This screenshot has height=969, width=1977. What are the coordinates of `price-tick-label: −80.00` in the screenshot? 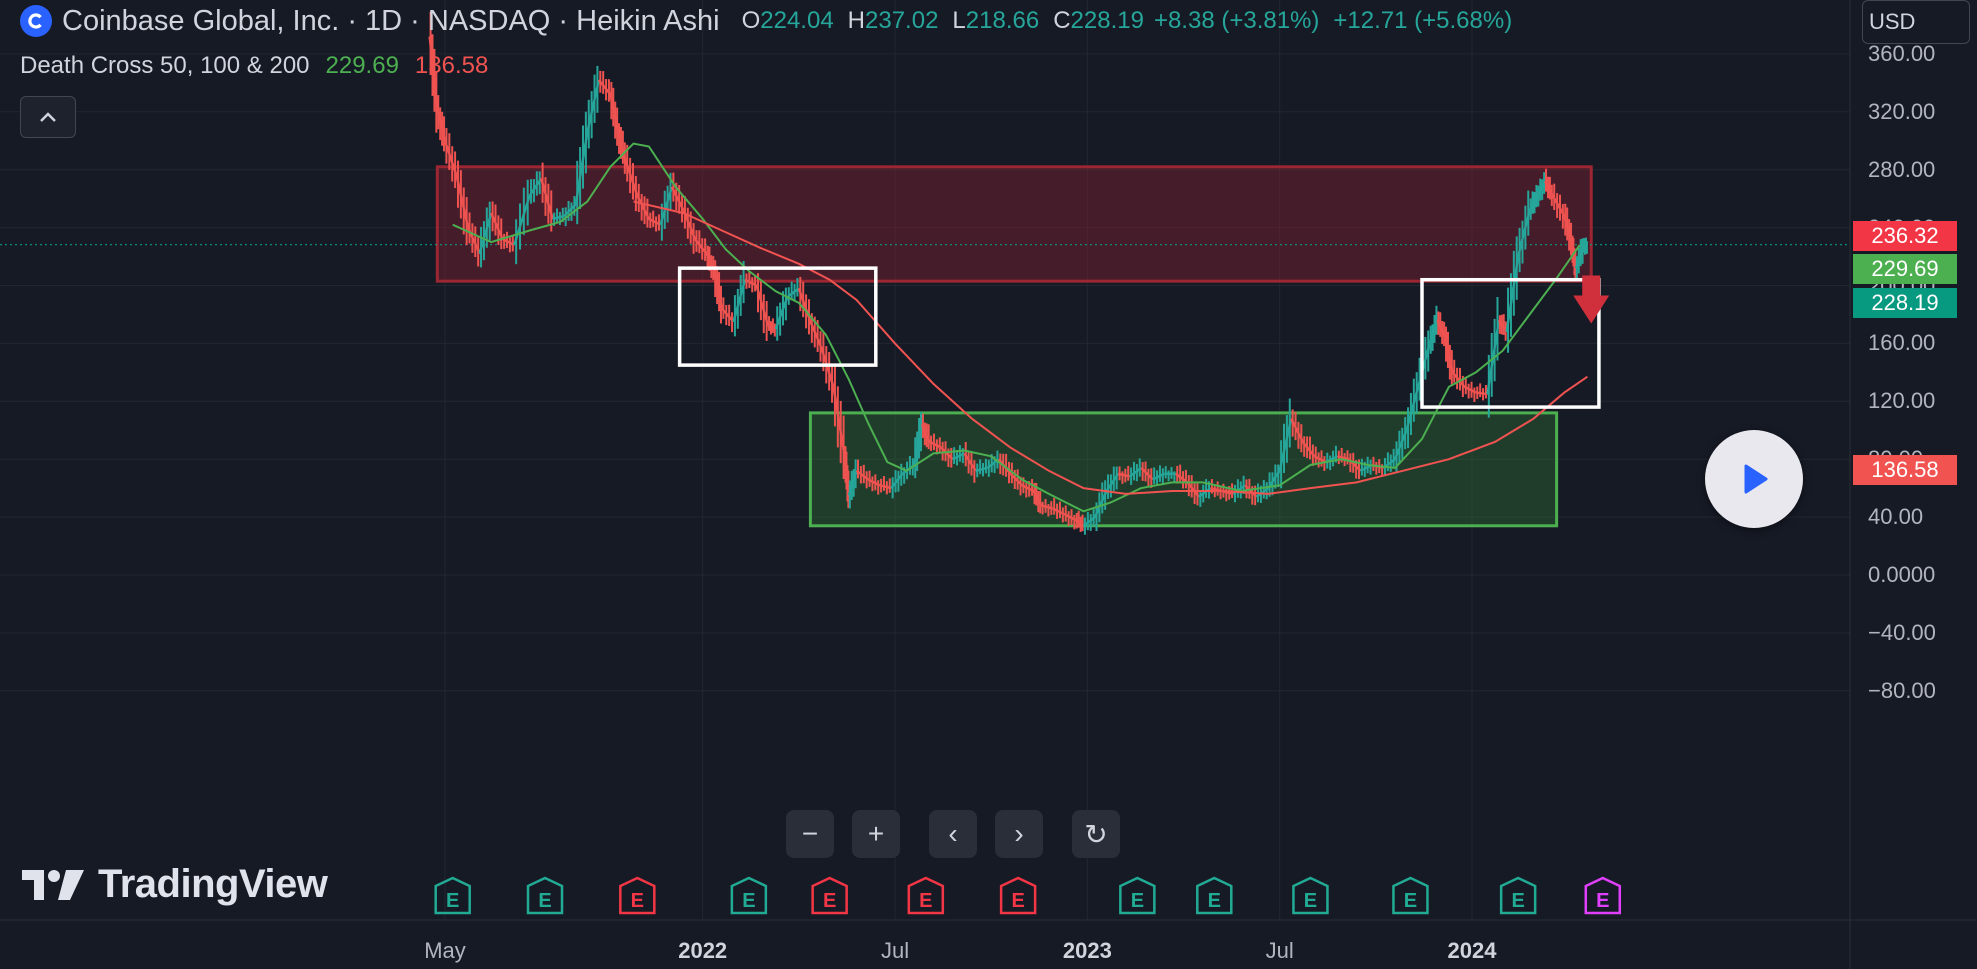 It's located at (1902, 690).